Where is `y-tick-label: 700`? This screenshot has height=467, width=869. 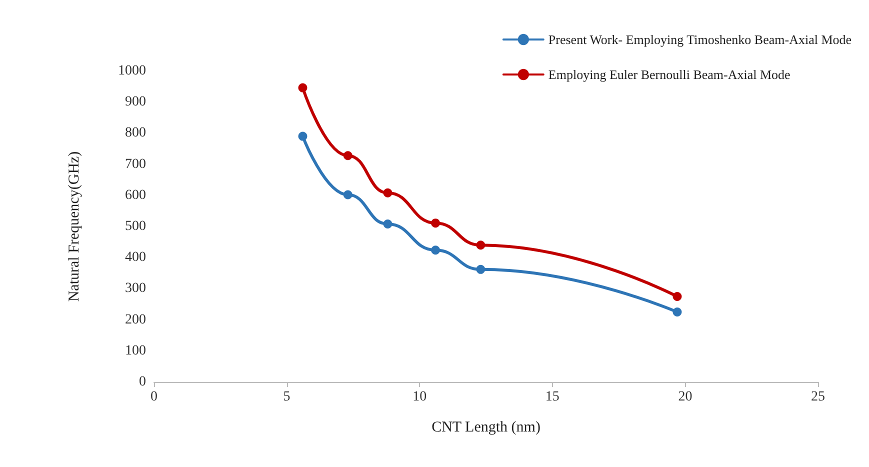
y-tick-label: 700 is located at coordinates (135, 164).